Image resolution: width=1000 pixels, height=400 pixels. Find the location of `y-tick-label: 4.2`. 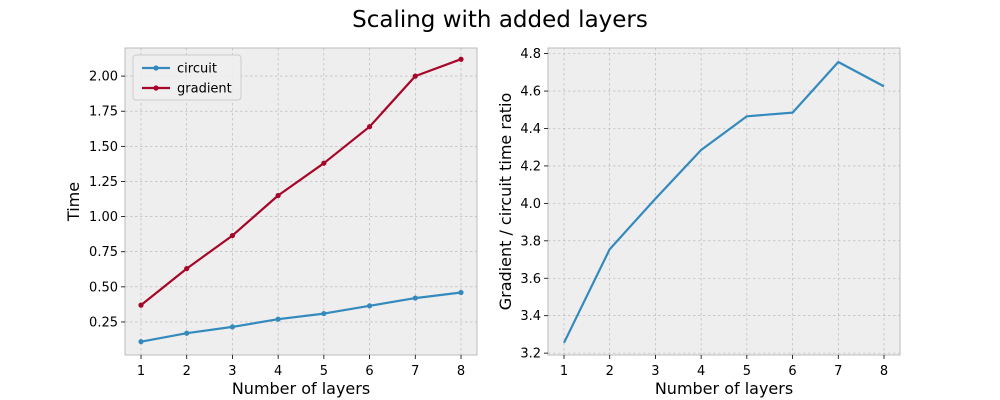

y-tick-label: 4.2 is located at coordinates (530, 166).